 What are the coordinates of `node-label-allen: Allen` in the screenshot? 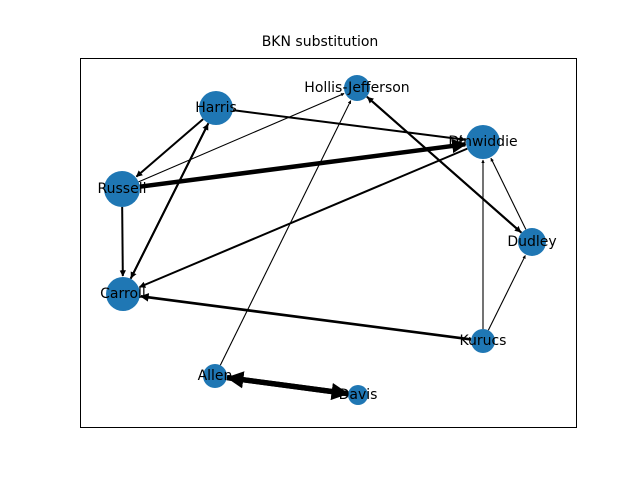 It's located at (215, 376).